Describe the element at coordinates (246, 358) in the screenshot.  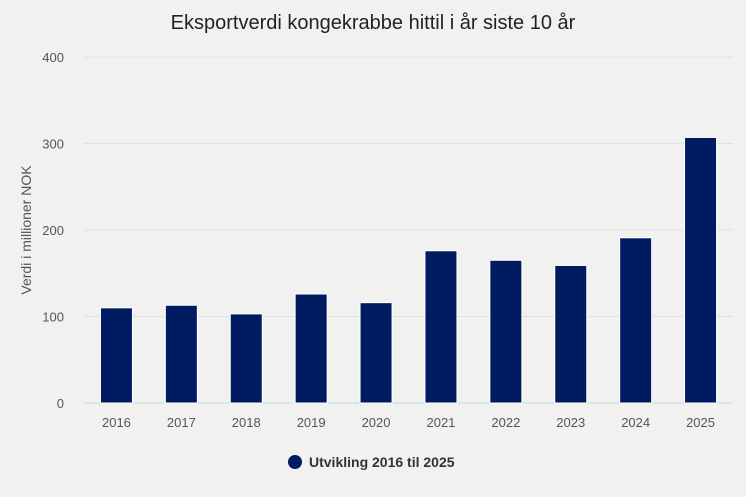
I see `bar-2018` at that location.